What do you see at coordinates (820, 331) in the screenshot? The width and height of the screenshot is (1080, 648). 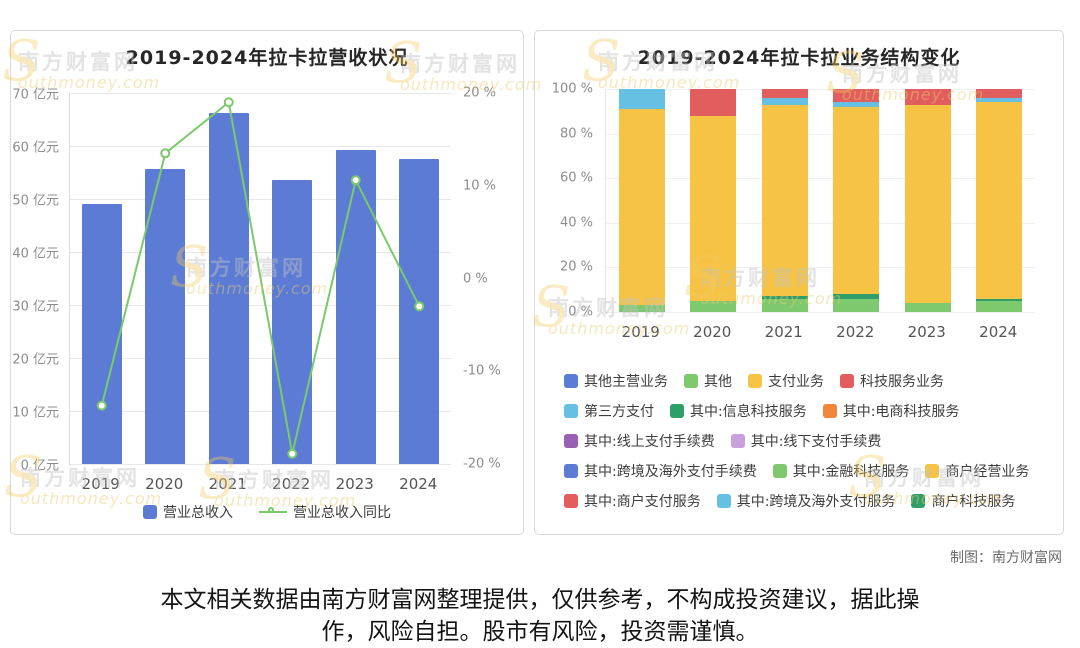 I see `structure-x-axis: 2019 2020 2021 2022 2023 2024` at bounding box center [820, 331].